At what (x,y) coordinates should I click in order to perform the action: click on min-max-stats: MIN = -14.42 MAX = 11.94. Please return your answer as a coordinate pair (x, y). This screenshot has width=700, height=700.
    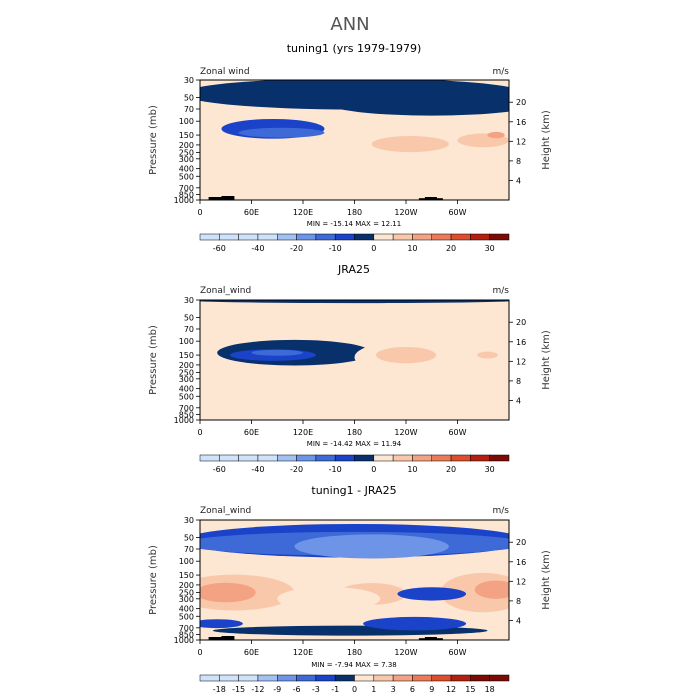
    Looking at the image, I should click on (354, 444).